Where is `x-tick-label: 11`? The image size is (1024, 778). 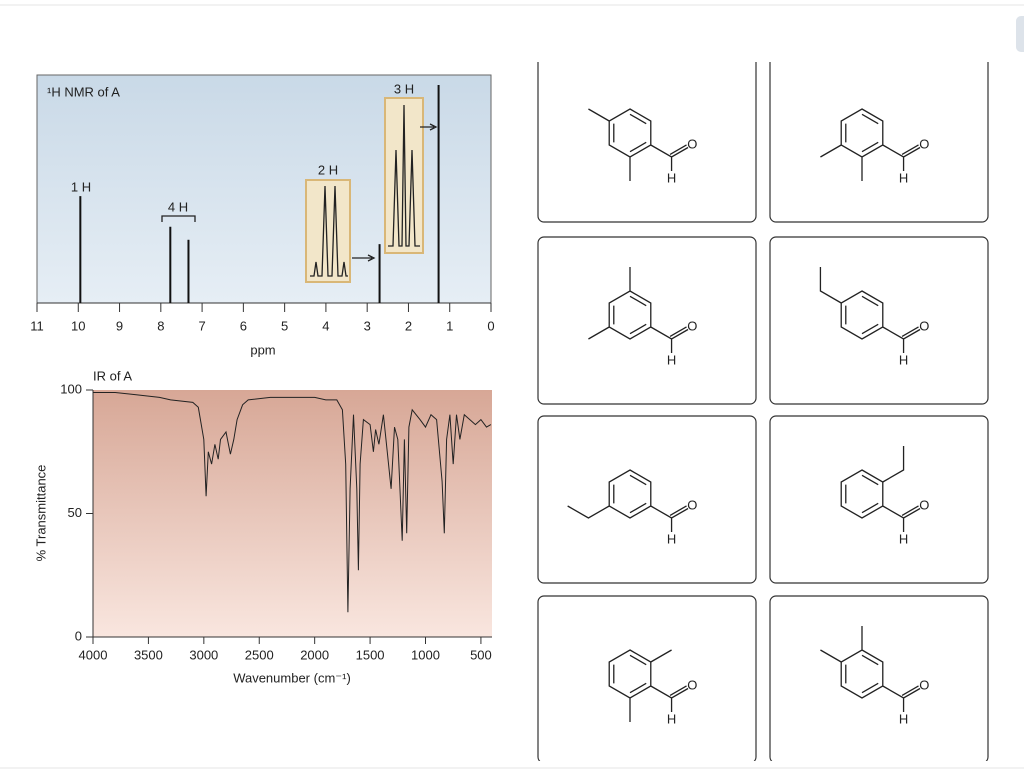 x-tick-label: 11 is located at coordinates (37, 325).